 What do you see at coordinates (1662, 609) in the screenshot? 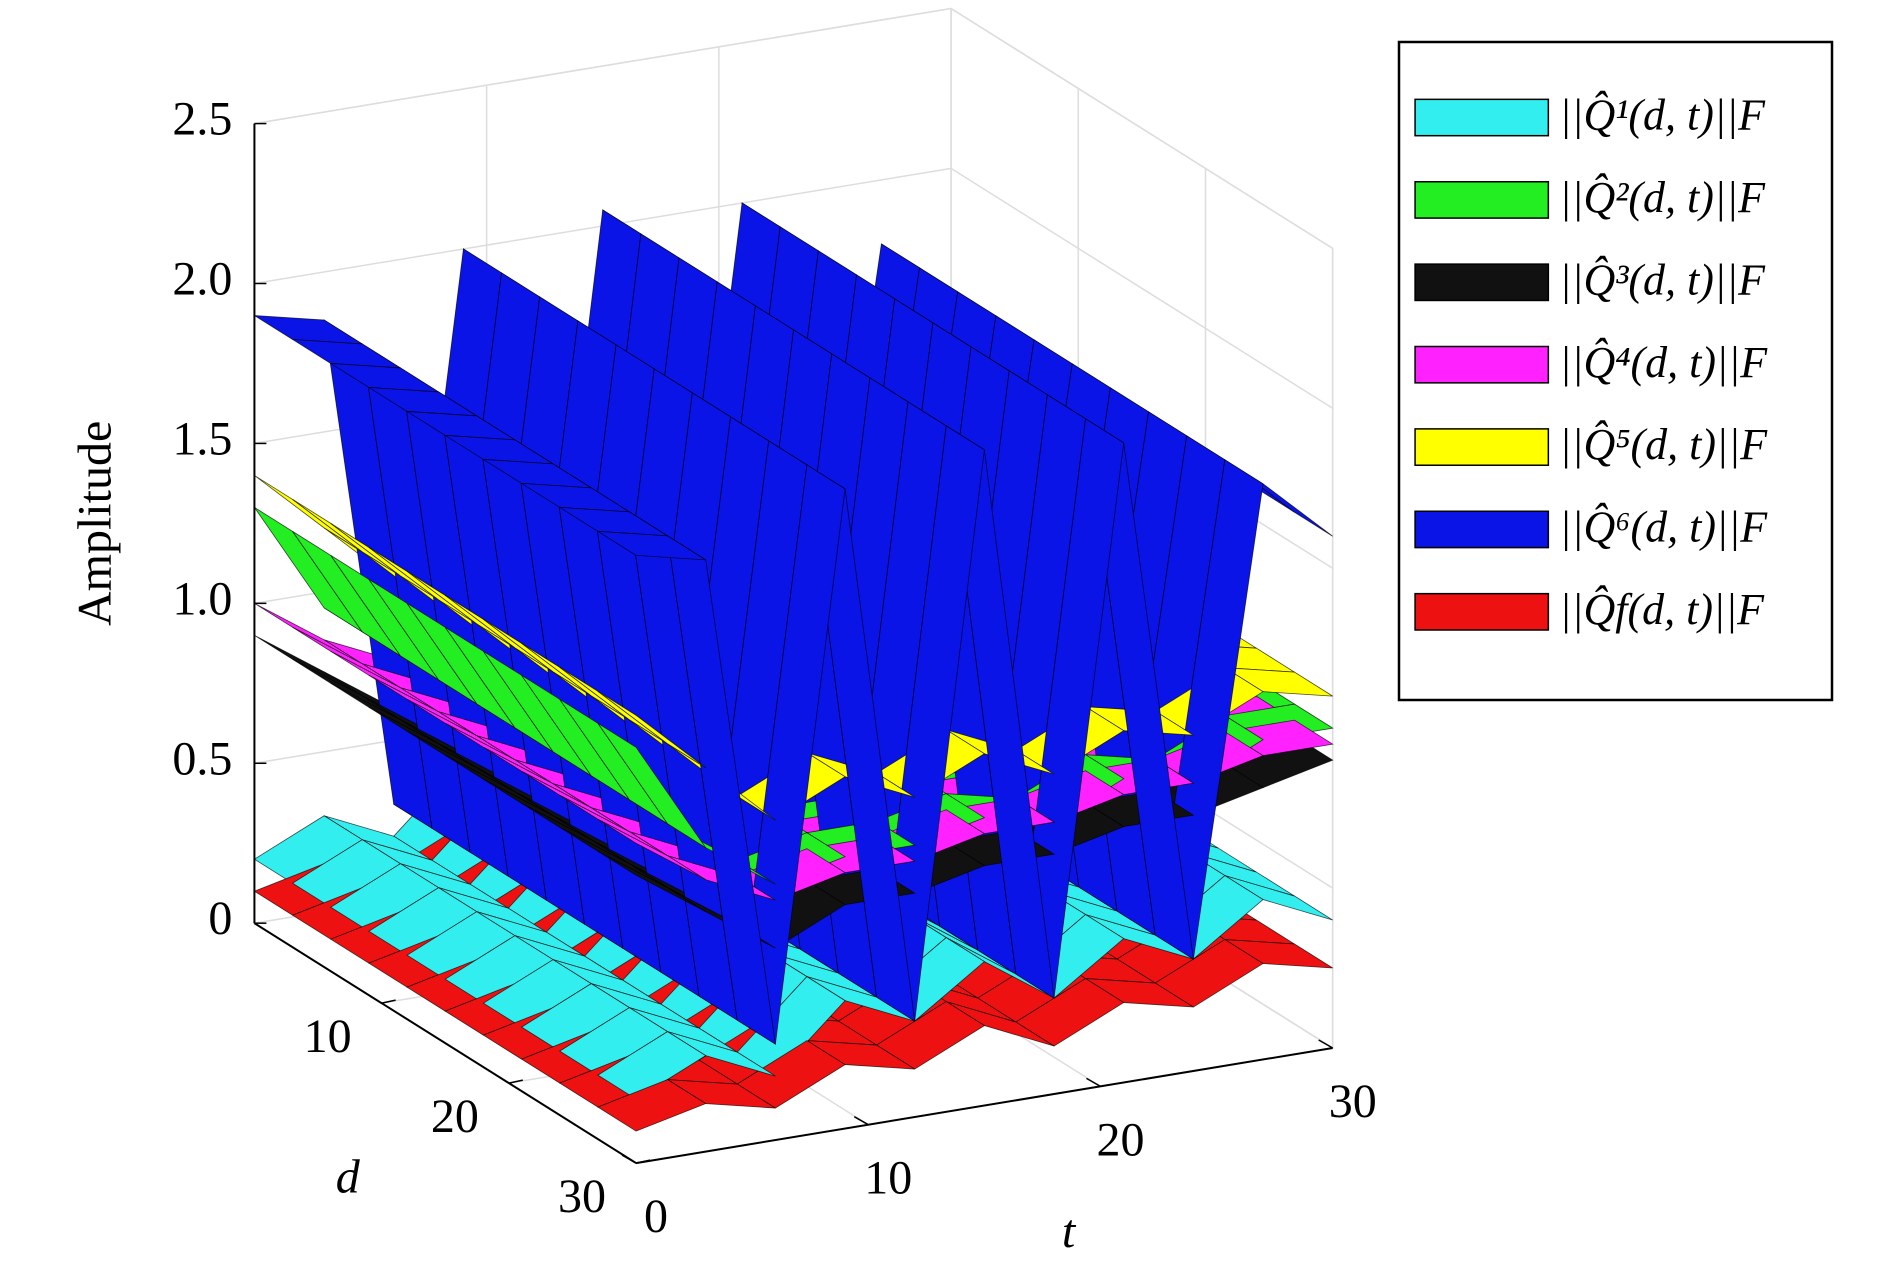
I see `legend-label: ||Q̂f(d, t)||F` at bounding box center [1662, 609].